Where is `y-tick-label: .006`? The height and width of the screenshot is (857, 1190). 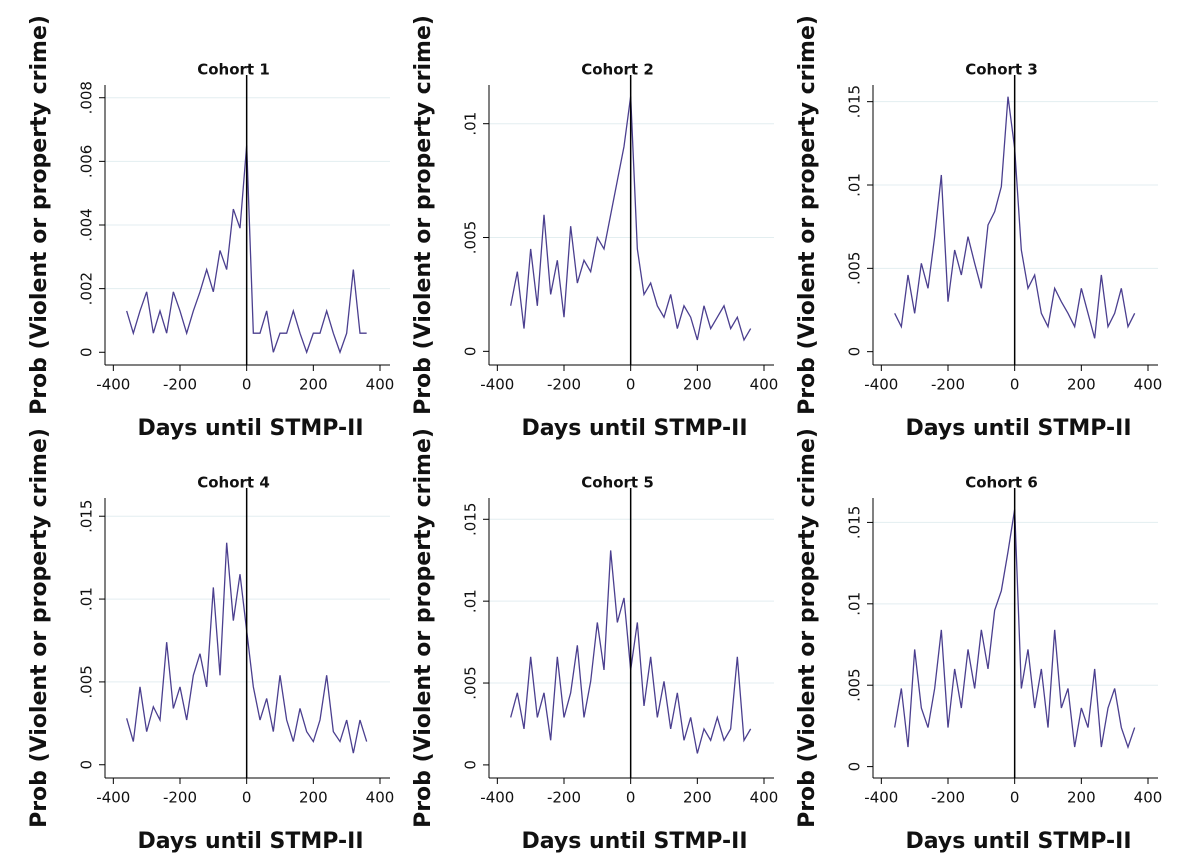
y-tick-label: .006 is located at coordinates (87, 161).